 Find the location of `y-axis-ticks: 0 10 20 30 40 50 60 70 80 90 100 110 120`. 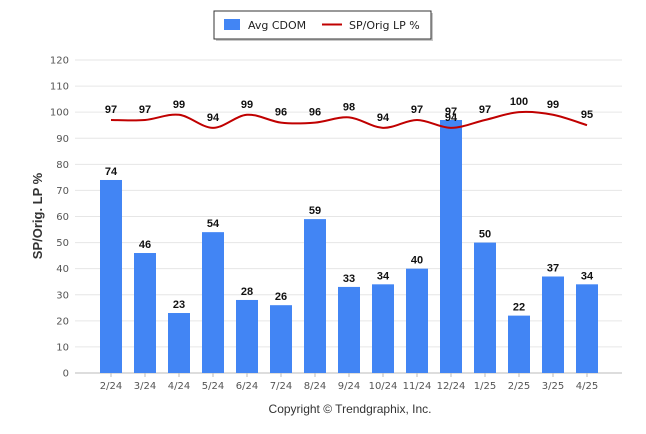

y-axis-ticks: 0 10 20 30 40 50 60 70 80 90 100 110 120 is located at coordinates (59, 218).